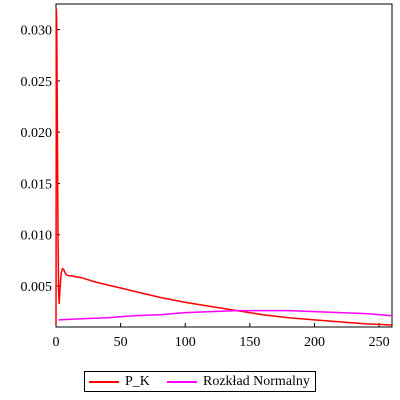 The height and width of the screenshot is (400, 400). What do you see at coordinates (200, 381) in the screenshot?
I see `legend: P_K Rozkład Normalny` at bounding box center [200, 381].